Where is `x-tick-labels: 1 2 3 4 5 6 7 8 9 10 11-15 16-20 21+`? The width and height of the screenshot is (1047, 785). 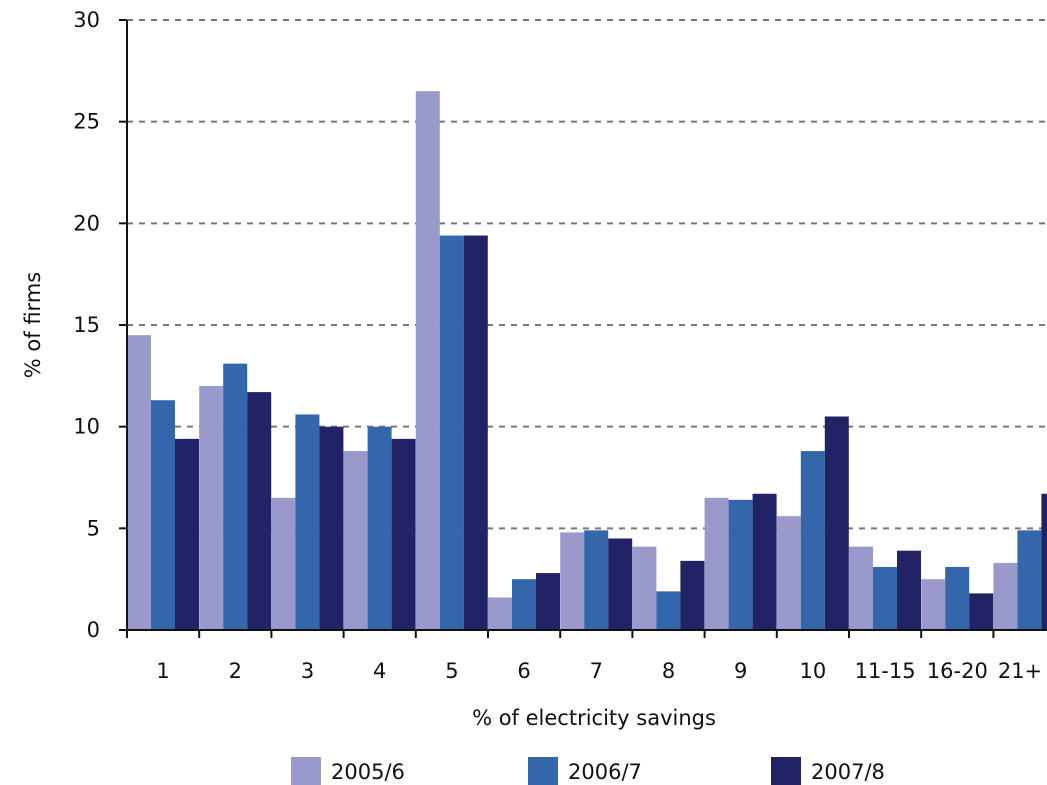 x-tick-labels: 1 2 3 4 5 6 7 8 9 10 11-15 16-20 21+ is located at coordinates (599, 671).